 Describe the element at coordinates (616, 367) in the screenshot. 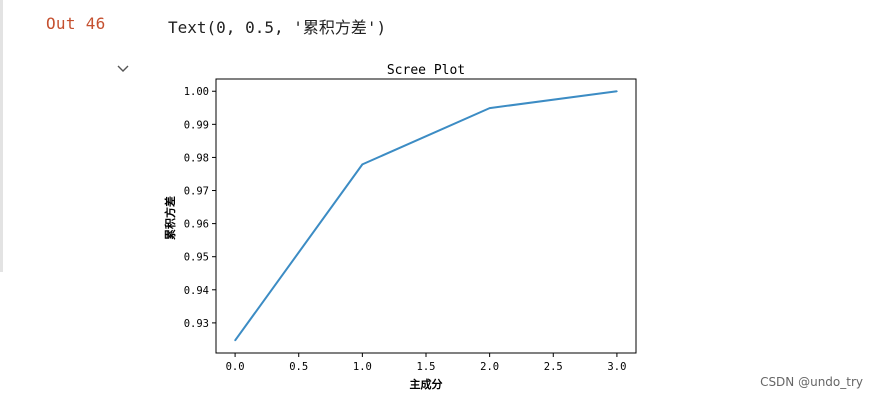

I see `x-tick-label: 3.0` at that location.